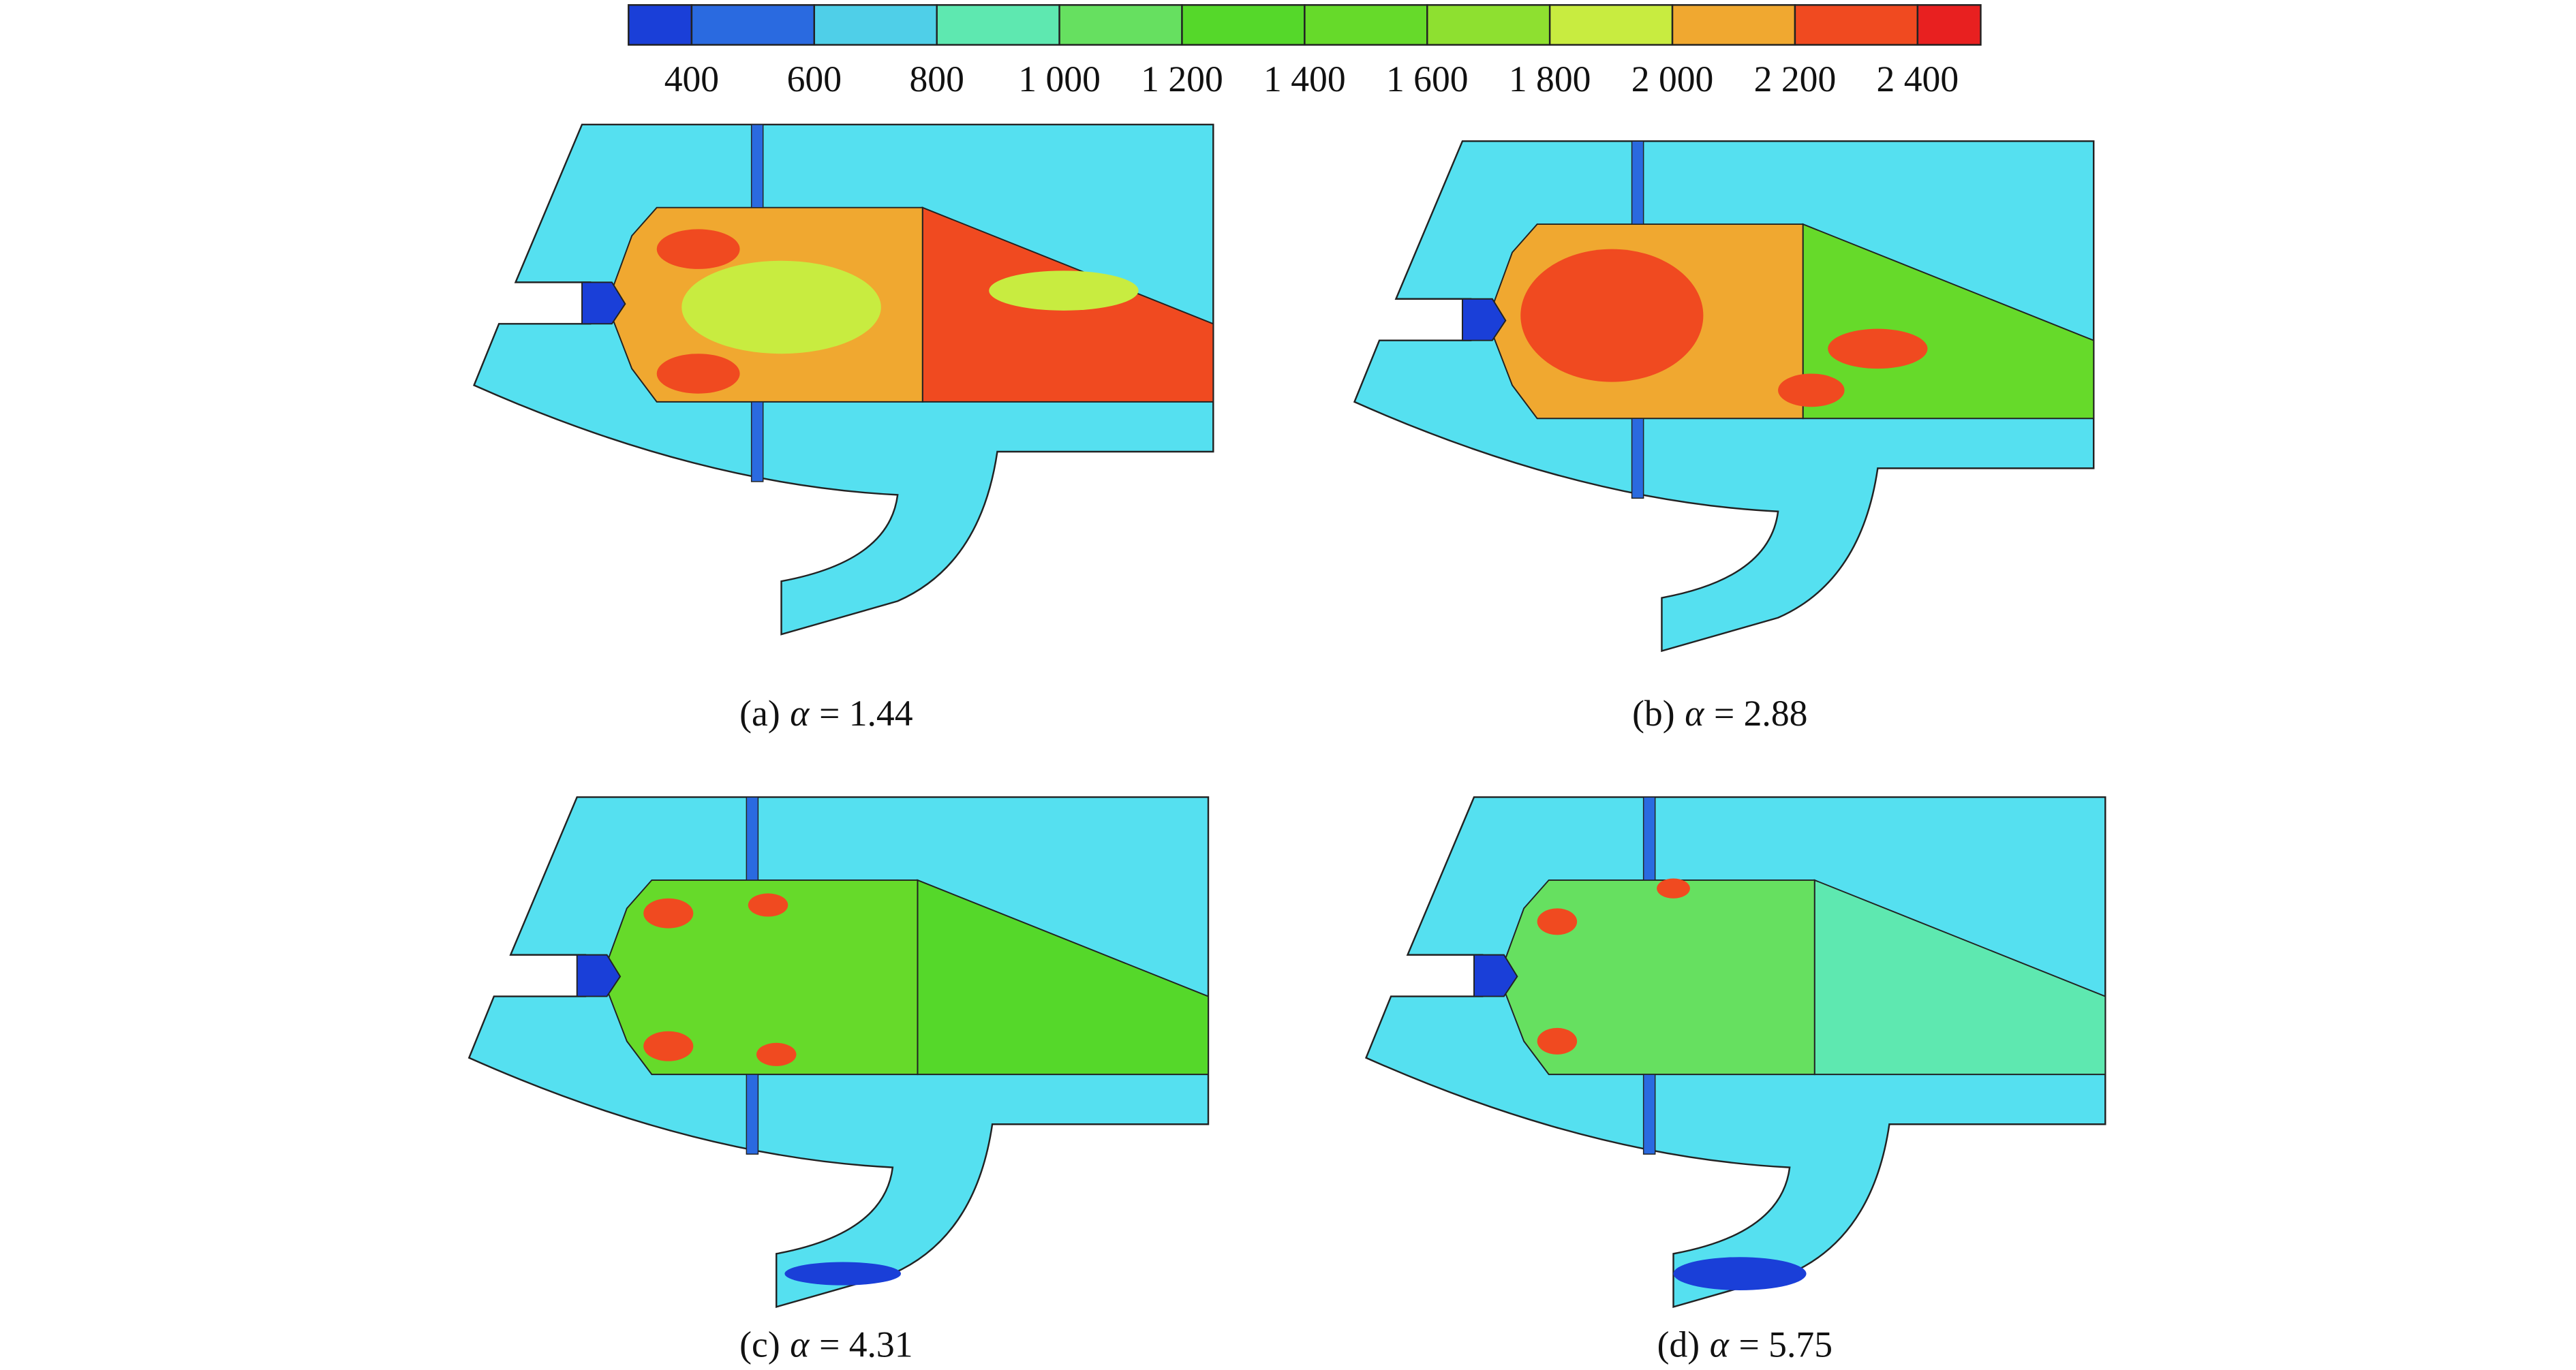 This screenshot has width=2576, height=1370. I want to click on colorbar-label: 1 400, so click(1304, 79).